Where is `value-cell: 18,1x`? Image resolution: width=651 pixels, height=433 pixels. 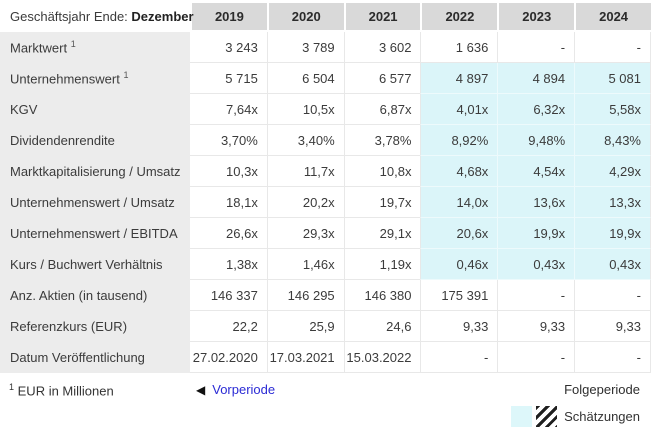 value-cell: 18,1x is located at coordinates (228, 202).